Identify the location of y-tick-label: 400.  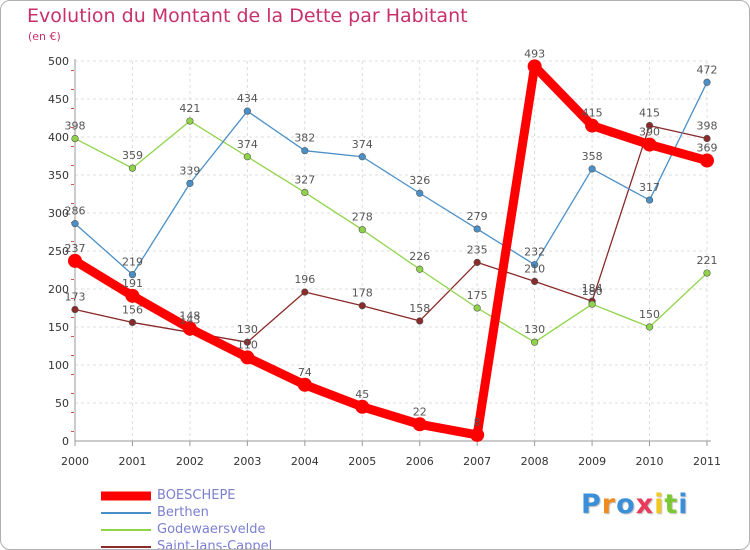
(58, 137).